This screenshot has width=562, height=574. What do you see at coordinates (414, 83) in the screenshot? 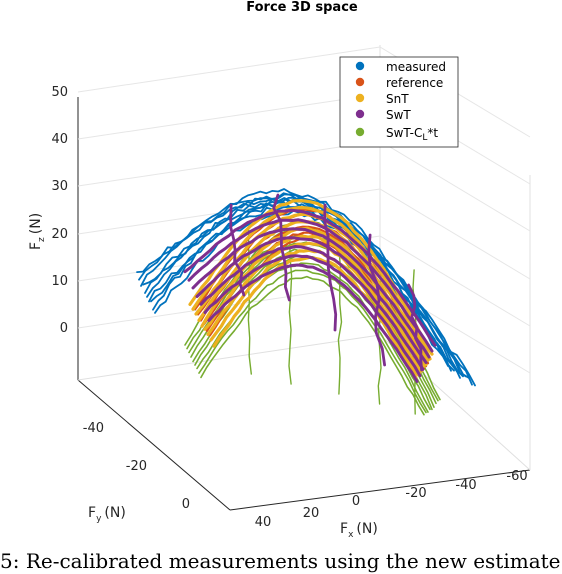
I see `legend-label: reference` at bounding box center [414, 83].